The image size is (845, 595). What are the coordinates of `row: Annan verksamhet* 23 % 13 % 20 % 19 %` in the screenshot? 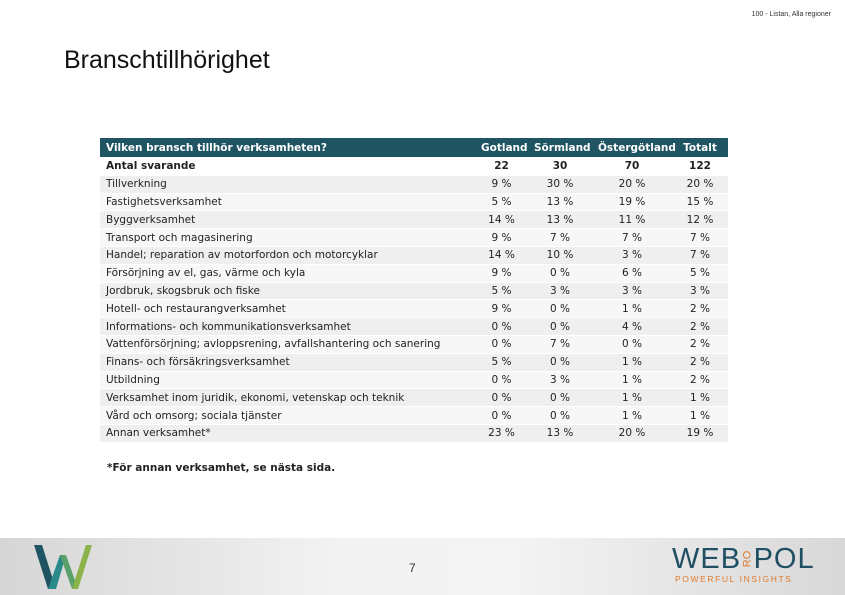 It's located at (414, 432).